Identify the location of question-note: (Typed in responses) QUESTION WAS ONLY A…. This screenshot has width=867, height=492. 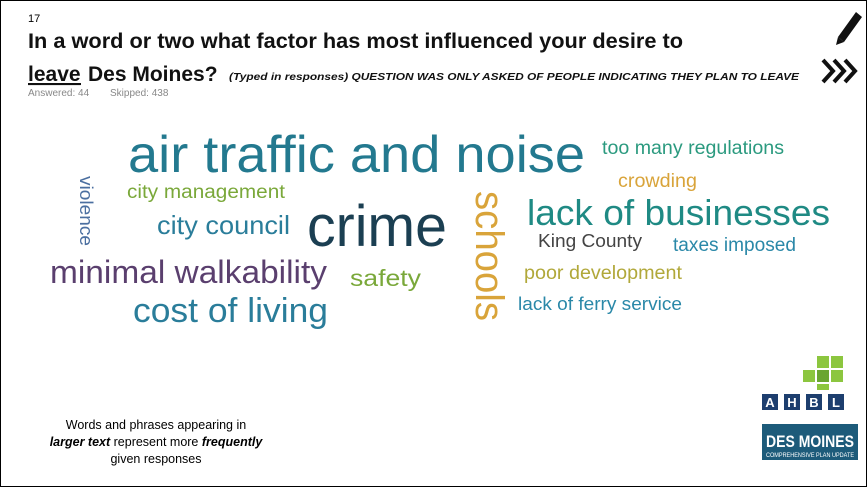
(514, 77).